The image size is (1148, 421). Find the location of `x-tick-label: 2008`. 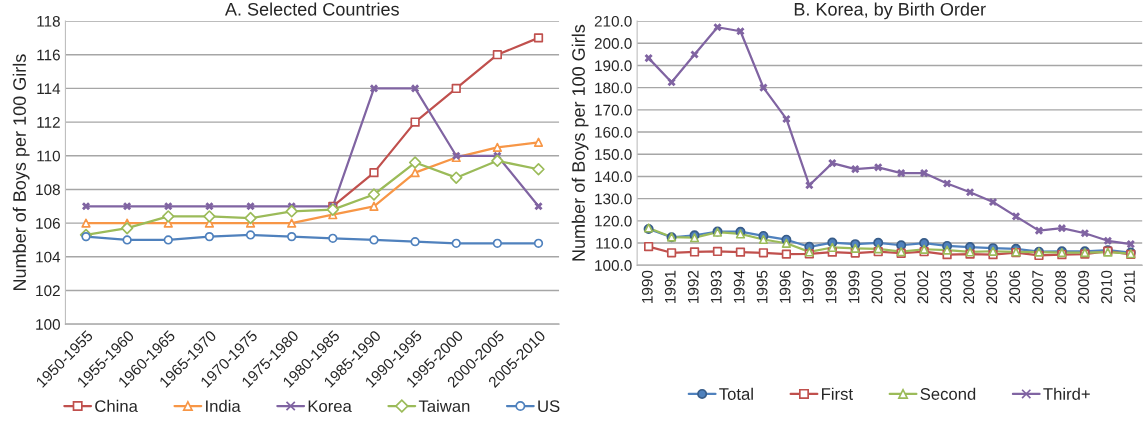

x-tick-label: 2008 is located at coordinates (1060, 287).